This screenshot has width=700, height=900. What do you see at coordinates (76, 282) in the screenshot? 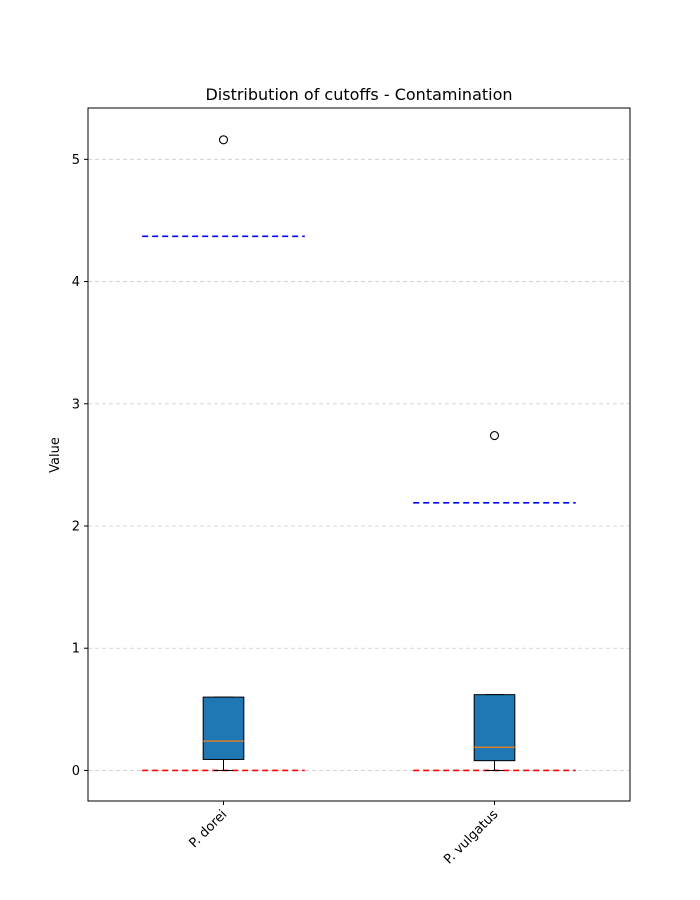
I see `y-tick-label: 4` at bounding box center [76, 282].